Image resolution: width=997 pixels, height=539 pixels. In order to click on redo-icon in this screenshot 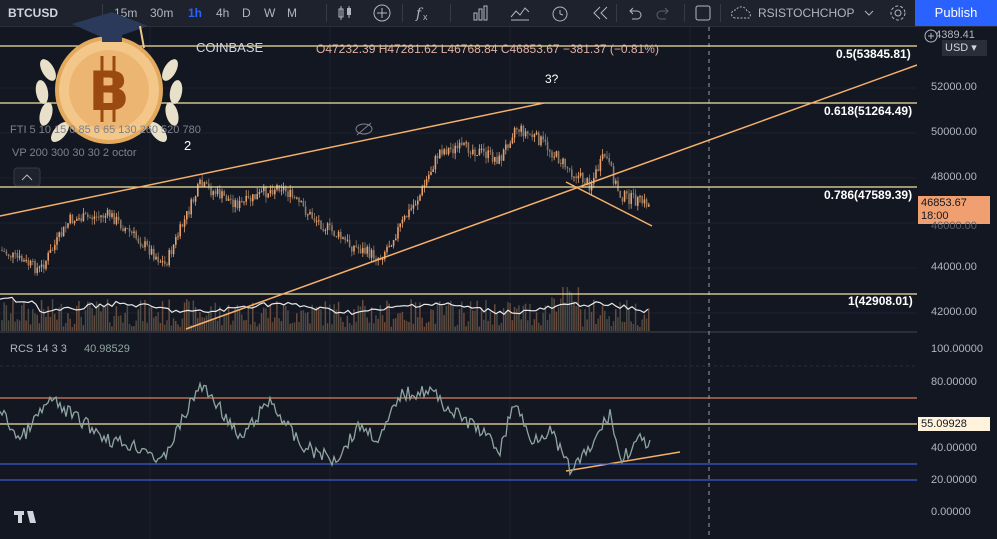, I will do `click(664, 13)`.